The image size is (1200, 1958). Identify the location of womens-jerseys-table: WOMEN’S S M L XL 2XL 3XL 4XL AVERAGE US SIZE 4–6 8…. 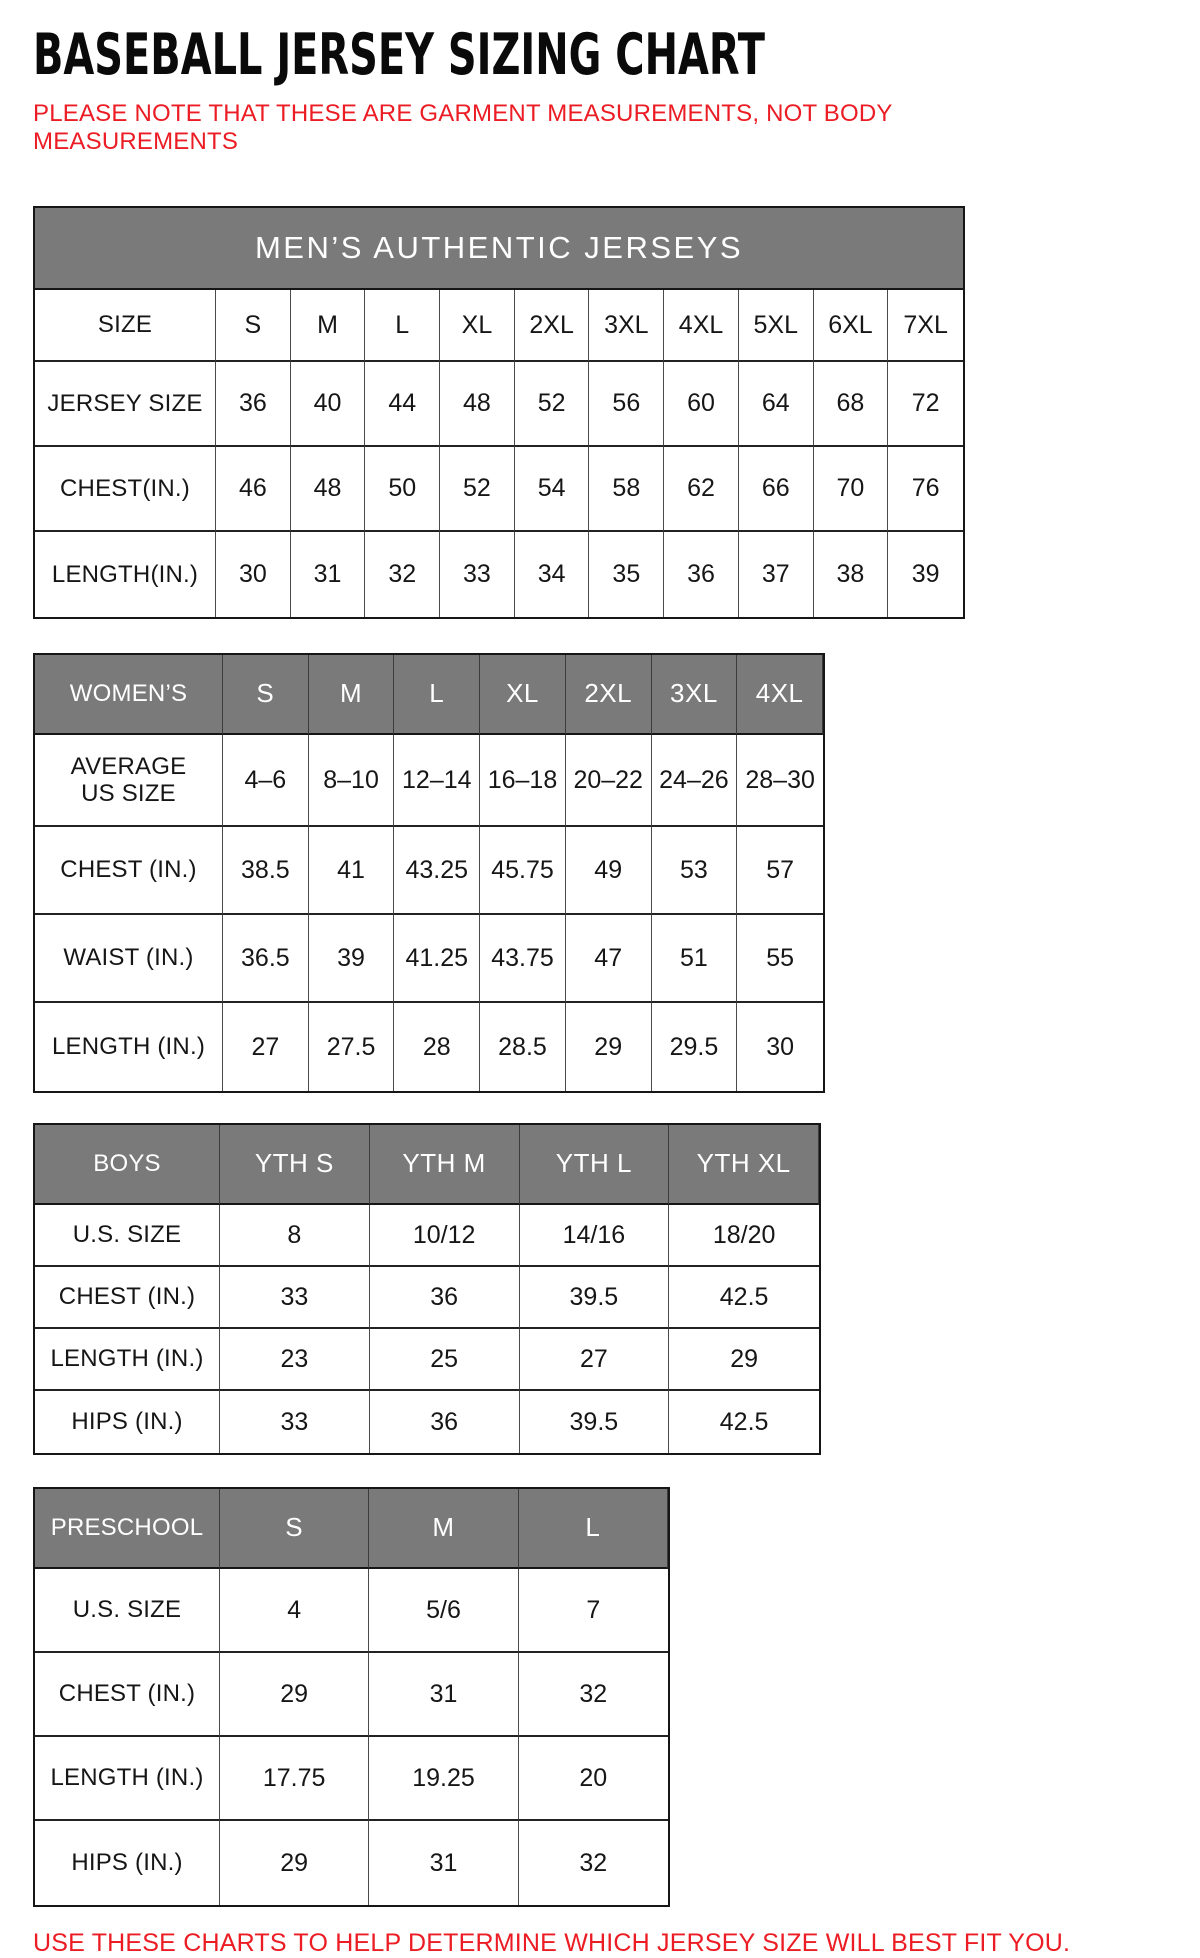
(429, 873).